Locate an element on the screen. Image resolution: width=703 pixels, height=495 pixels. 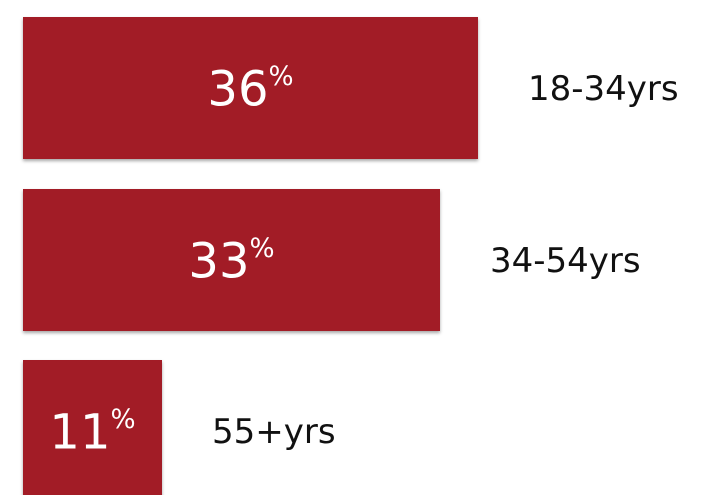
category-label: 18-34yrs is located at coordinates (603, 89).